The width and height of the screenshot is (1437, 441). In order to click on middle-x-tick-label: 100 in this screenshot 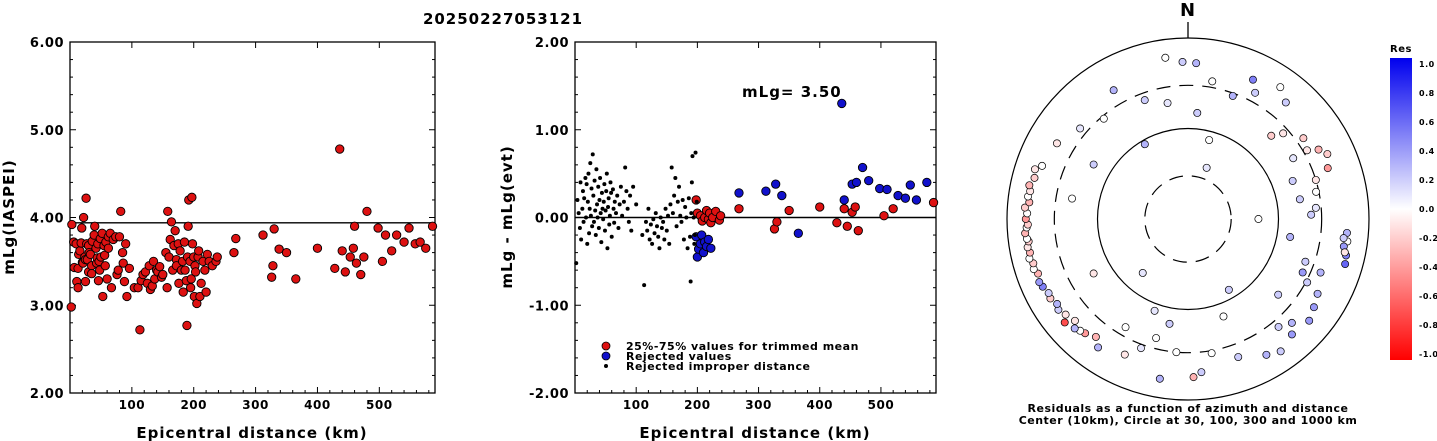, I will do `click(636, 405)`.